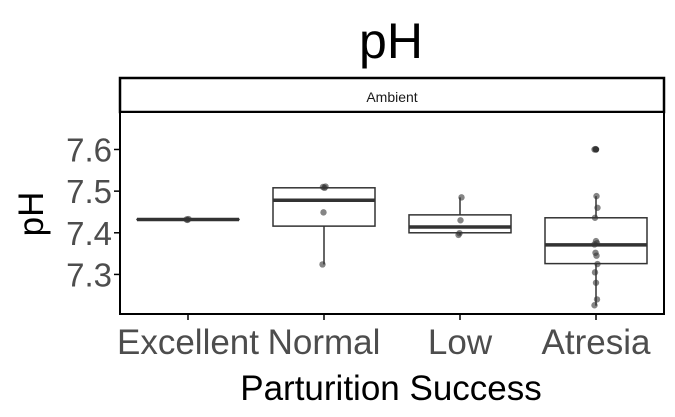  What do you see at coordinates (596, 149) in the screenshot?
I see `outlier-point` at bounding box center [596, 149].